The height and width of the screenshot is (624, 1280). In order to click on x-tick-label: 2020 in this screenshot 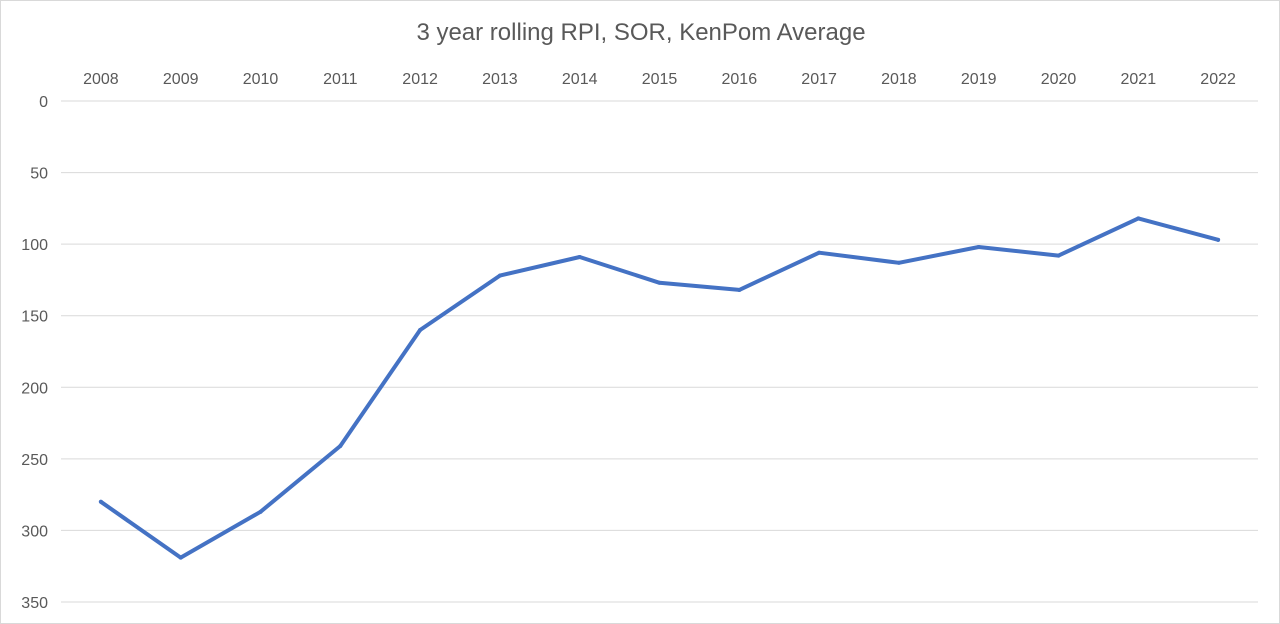, I will do `click(1059, 79)`.